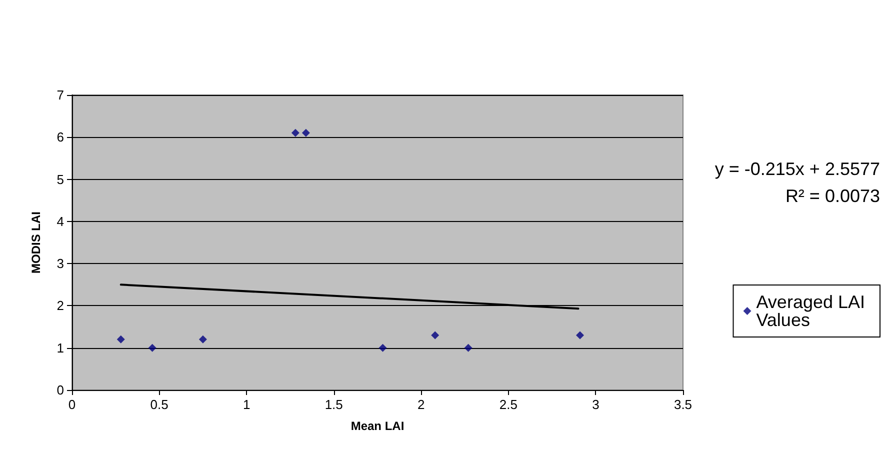  Describe the element at coordinates (60, 348) in the screenshot. I see `y-tick-label: 1` at that location.